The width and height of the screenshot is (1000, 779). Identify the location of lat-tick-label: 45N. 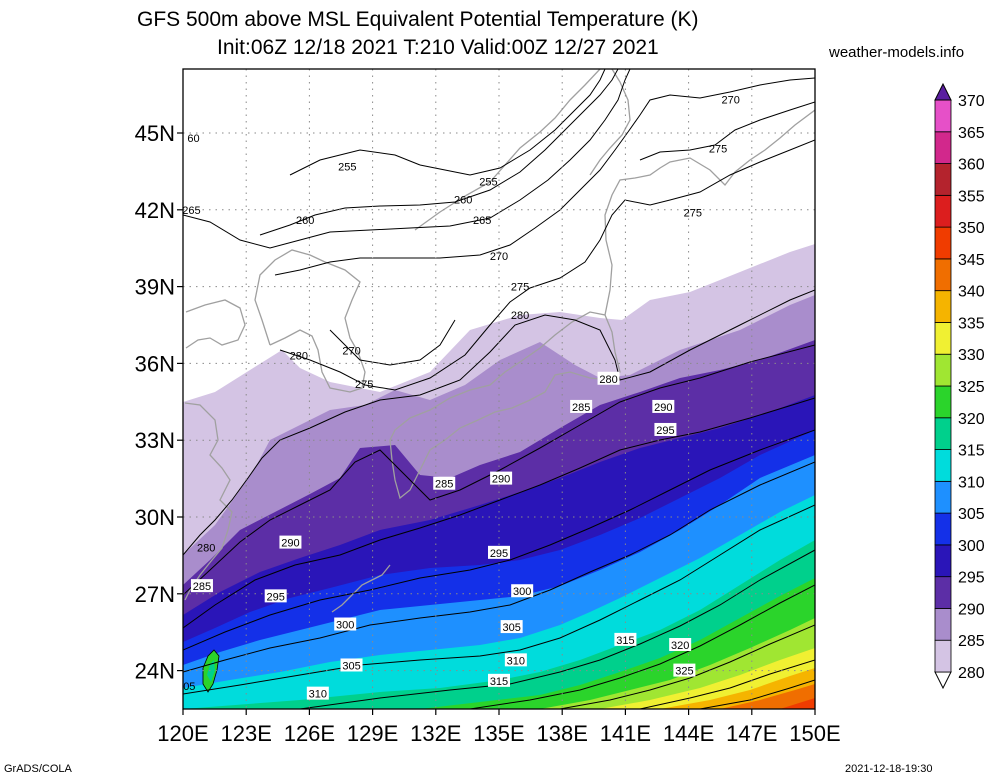
(155, 133).